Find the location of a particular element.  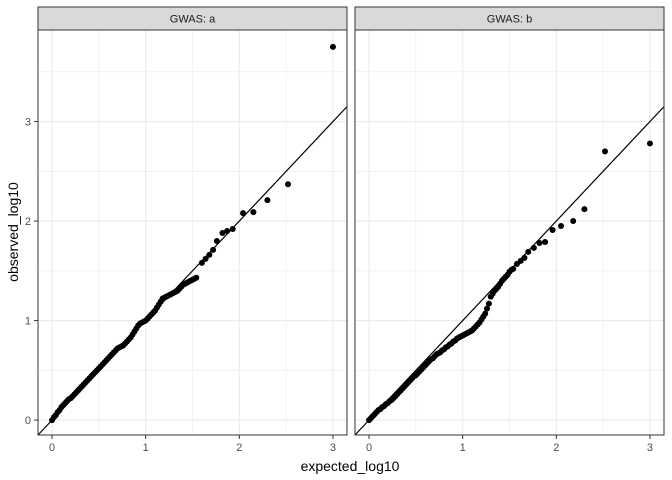

x-axis: 0 1 2 3 0 1 2 3 is located at coordinates (351, 444).